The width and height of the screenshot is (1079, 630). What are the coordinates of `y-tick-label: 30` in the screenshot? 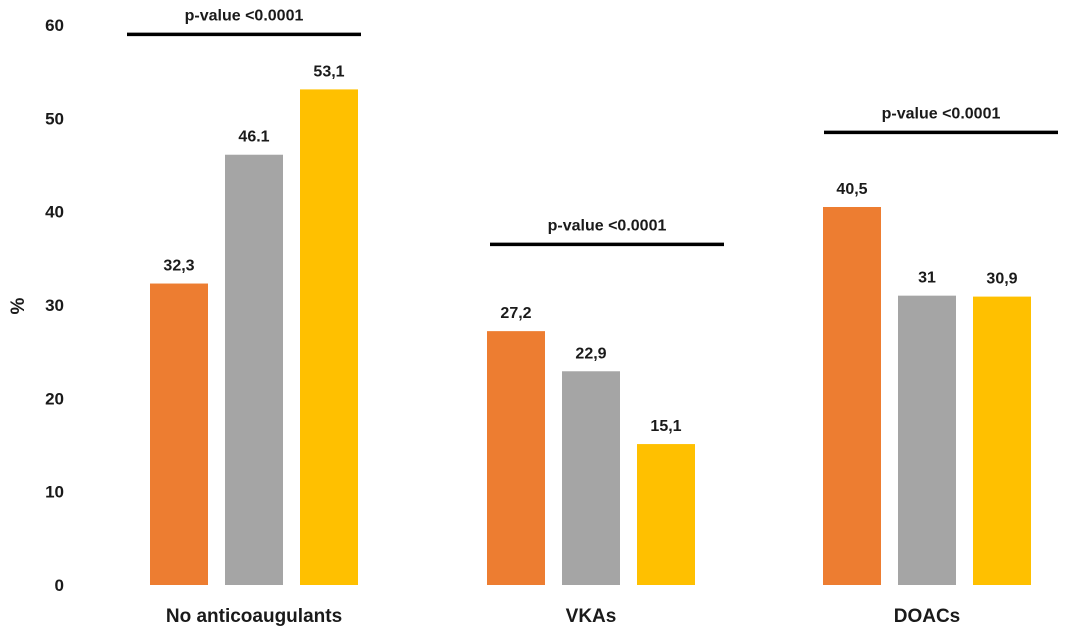 It's located at (54, 305).